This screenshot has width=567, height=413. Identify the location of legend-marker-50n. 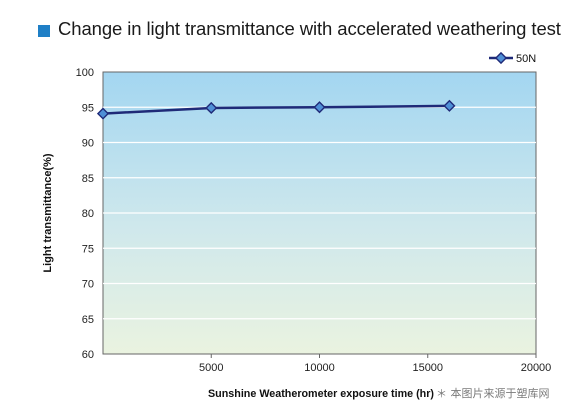
(501, 58).